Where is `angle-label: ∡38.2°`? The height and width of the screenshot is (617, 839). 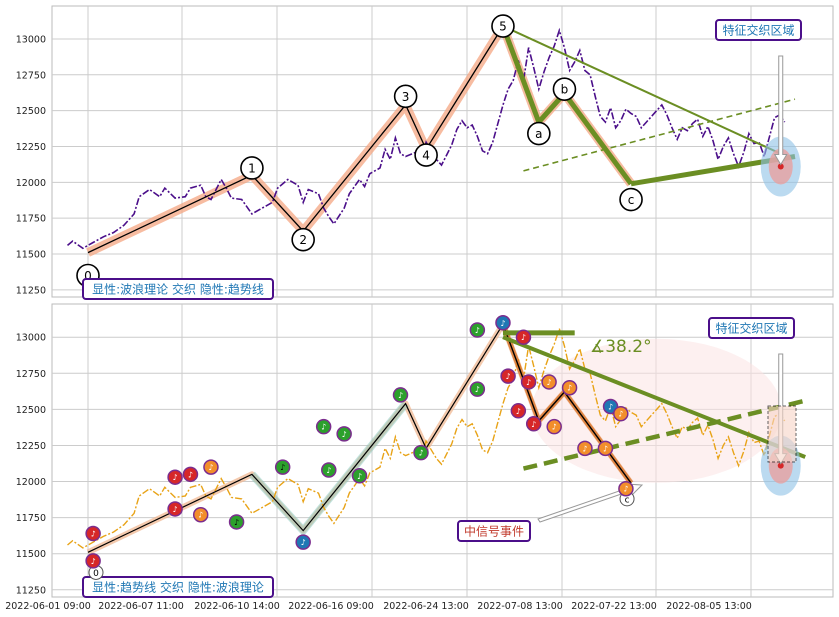
angle-label: ∡38.2° is located at coordinates (621, 347).